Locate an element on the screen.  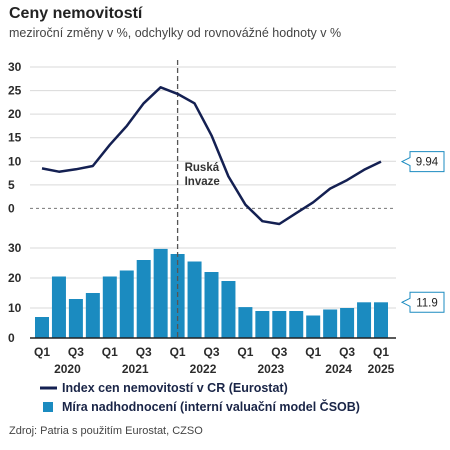
bar-y-tick-label: 0 is located at coordinates (11, 338).